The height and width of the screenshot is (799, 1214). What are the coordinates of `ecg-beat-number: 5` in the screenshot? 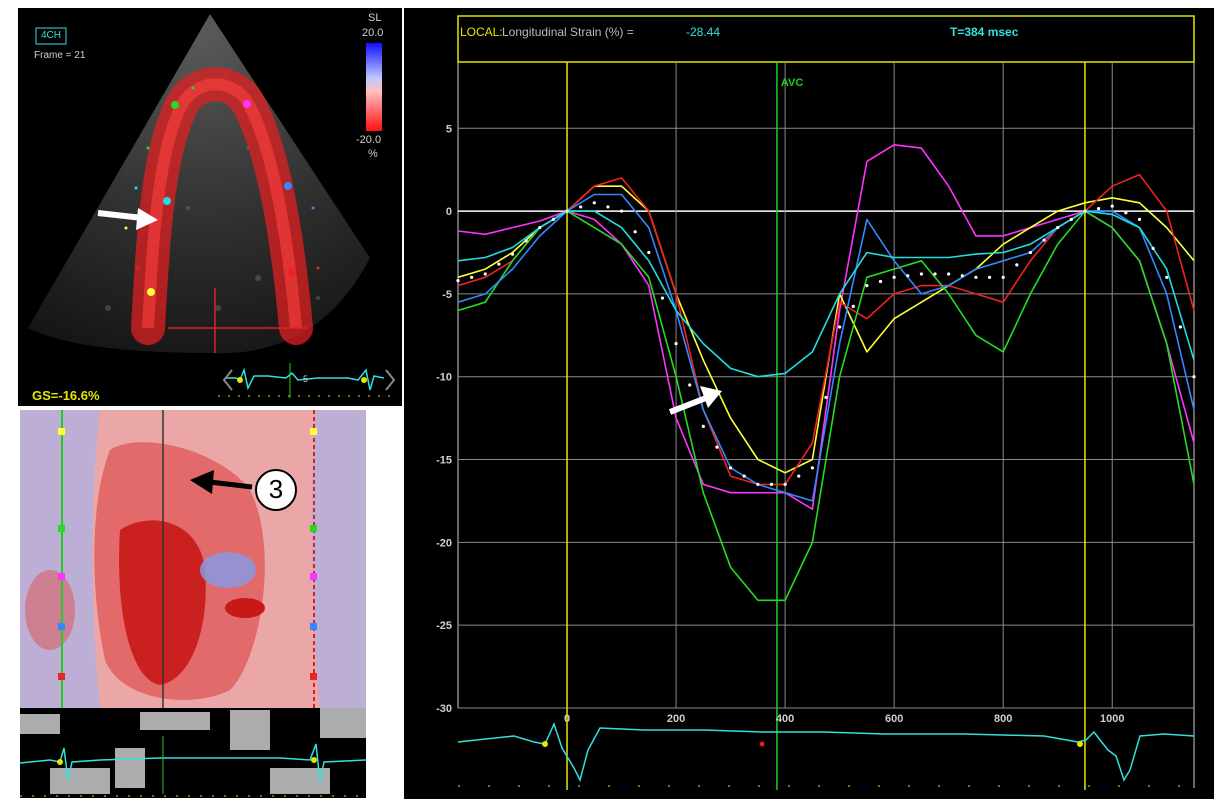 It's located at (306, 379).